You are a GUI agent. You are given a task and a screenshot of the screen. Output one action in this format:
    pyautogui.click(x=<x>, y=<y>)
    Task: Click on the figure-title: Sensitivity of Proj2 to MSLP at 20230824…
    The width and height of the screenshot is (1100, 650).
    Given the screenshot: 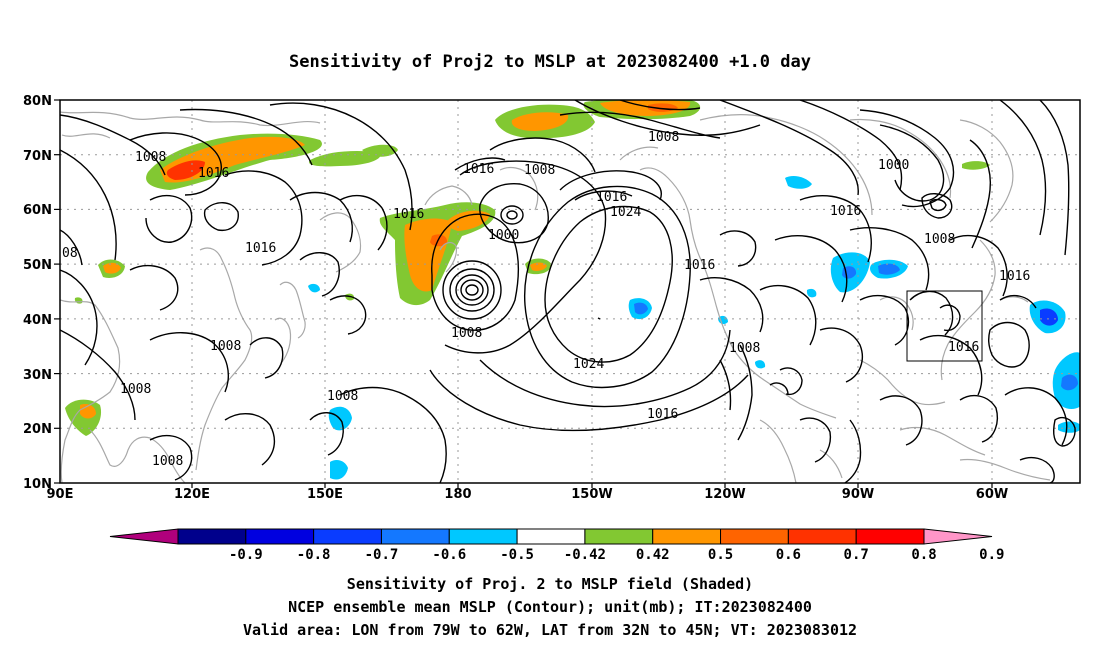 What is the action you would take?
    pyautogui.click(x=550, y=62)
    